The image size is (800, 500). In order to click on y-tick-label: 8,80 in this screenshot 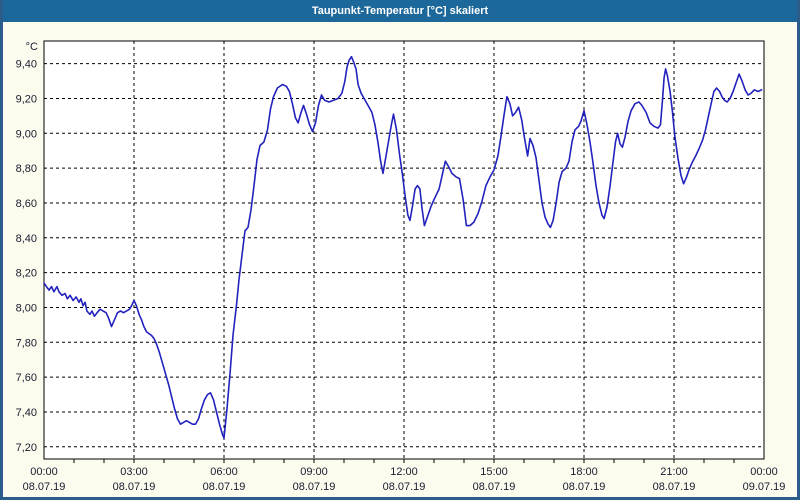, I will do `click(26, 169)`.